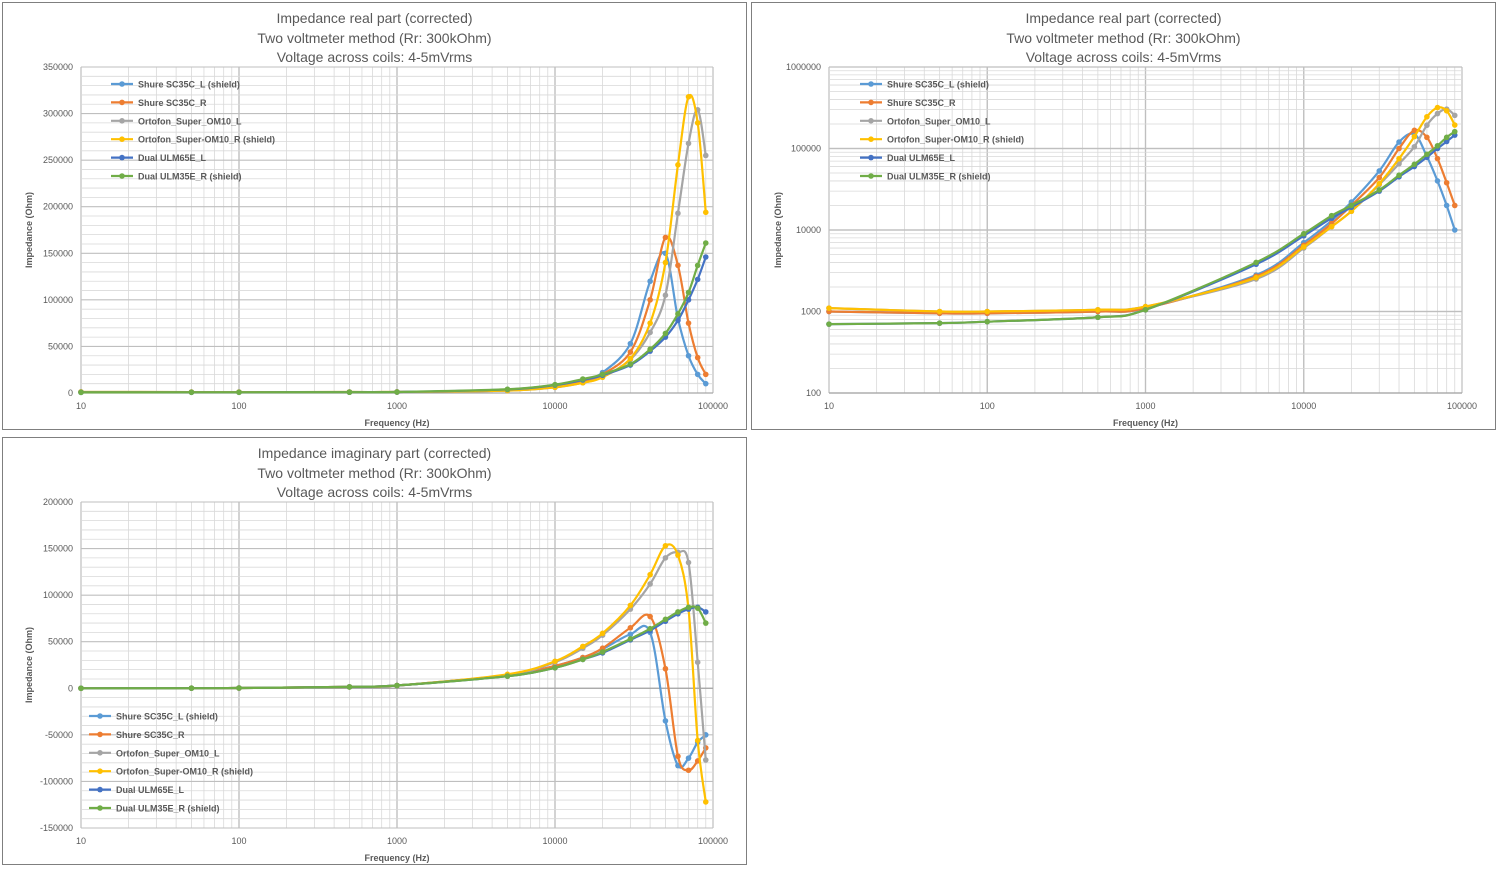 The width and height of the screenshot is (1498, 869). What do you see at coordinates (171, 772) in the screenshot?
I see `legend-item: Ortofon_Super-OM10_R (shield)` at bounding box center [171, 772].